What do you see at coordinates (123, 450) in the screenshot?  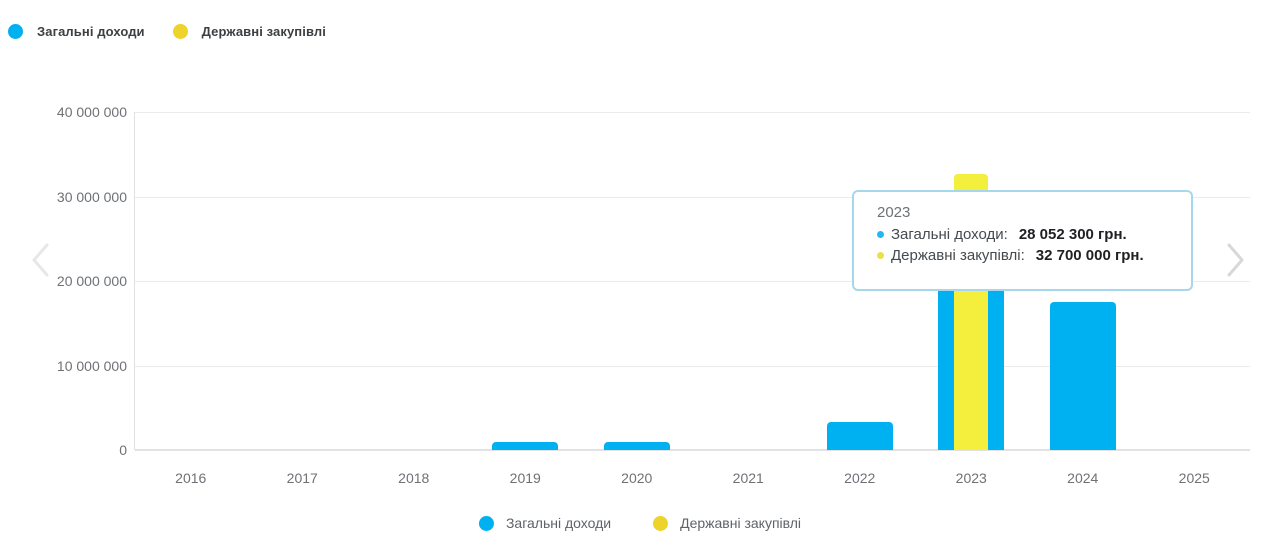 I see `y-axis-label: 0` at bounding box center [123, 450].